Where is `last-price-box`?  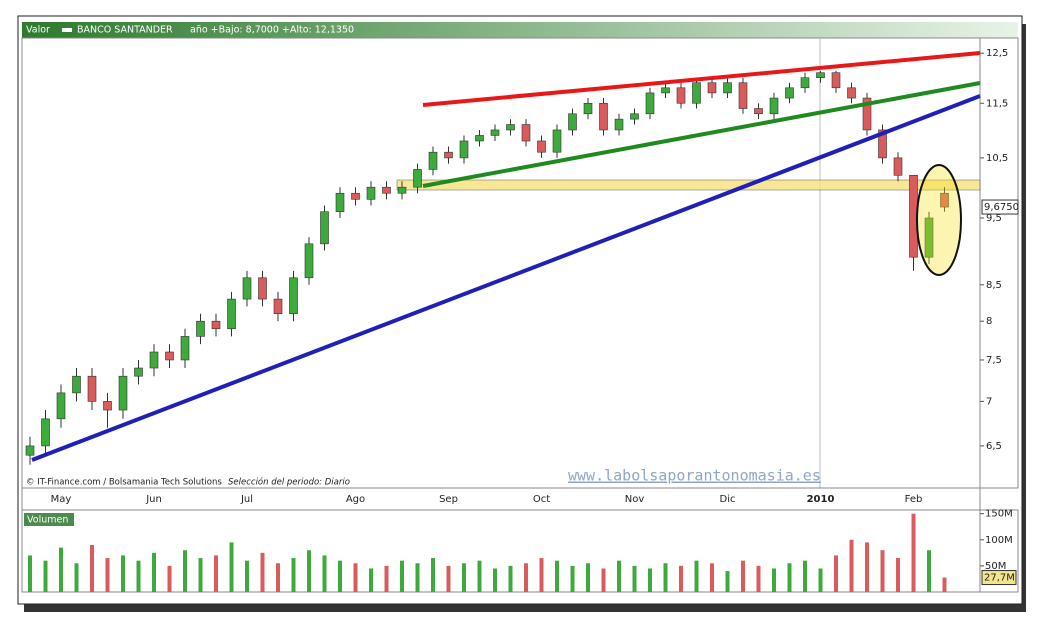 last-price-box is located at coordinates (1000, 207).